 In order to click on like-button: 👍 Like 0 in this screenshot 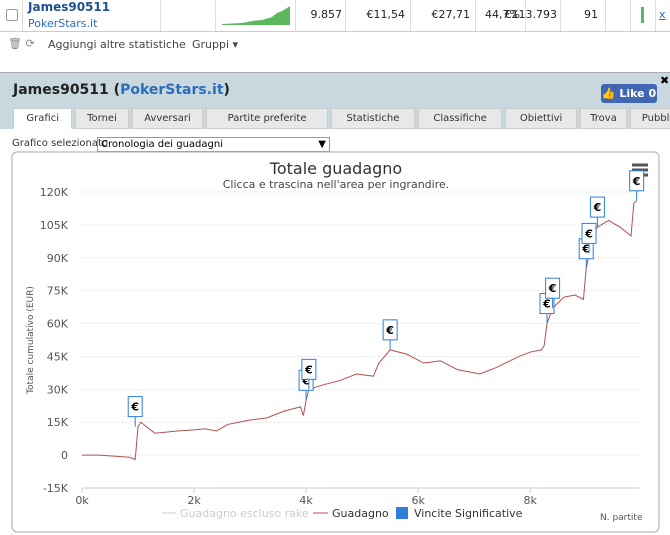, I will do `click(629, 93)`.